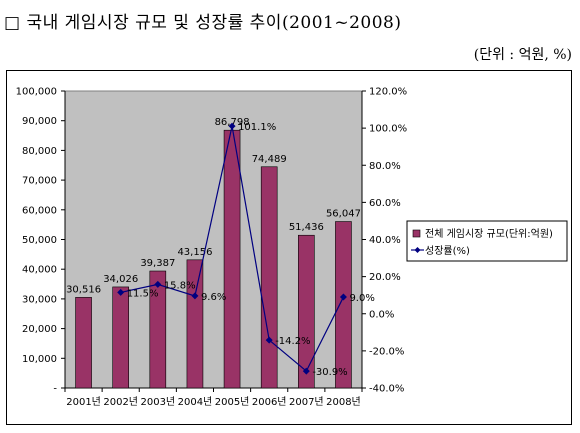  I want to click on x-axis-tick-label: 2008년, so click(343, 402).